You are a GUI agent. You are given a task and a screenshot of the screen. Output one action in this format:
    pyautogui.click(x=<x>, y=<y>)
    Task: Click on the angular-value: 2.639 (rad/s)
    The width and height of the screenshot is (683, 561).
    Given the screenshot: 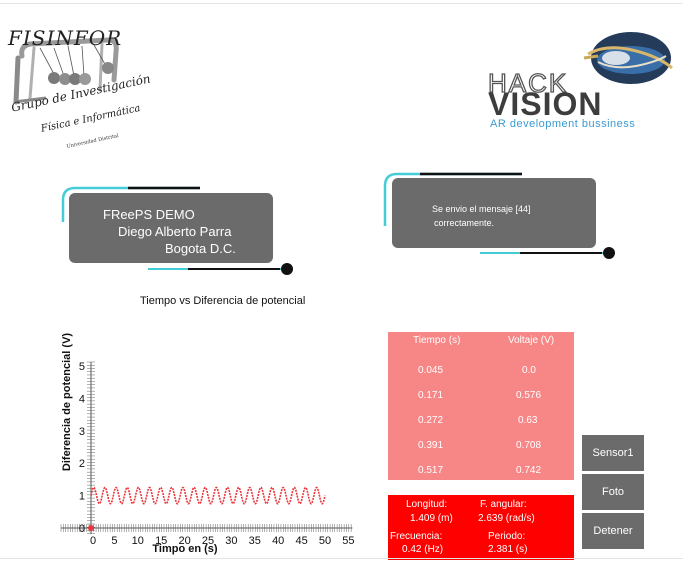 What is the action you would take?
    pyautogui.click(x=506, y=518)
    